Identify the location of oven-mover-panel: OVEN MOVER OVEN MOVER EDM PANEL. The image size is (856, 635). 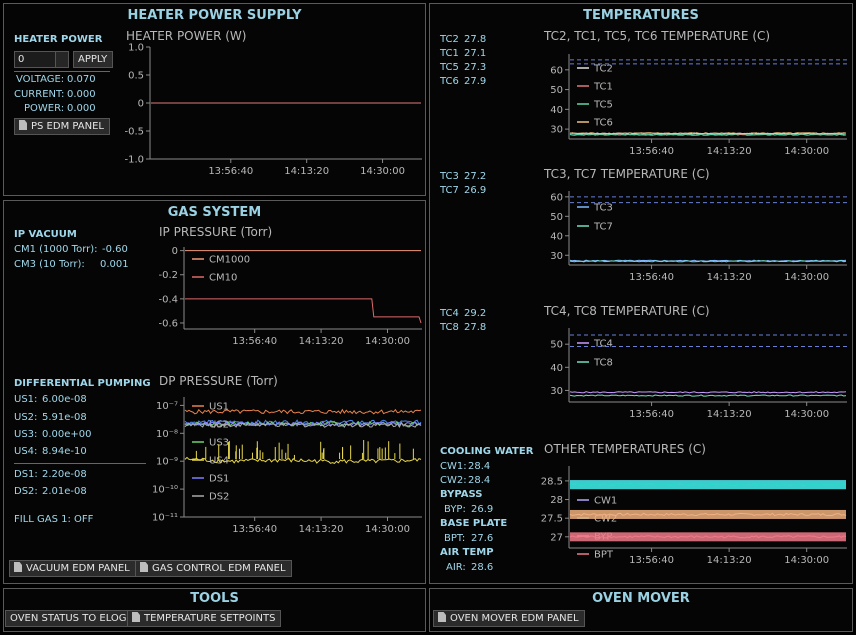
(641, 610).